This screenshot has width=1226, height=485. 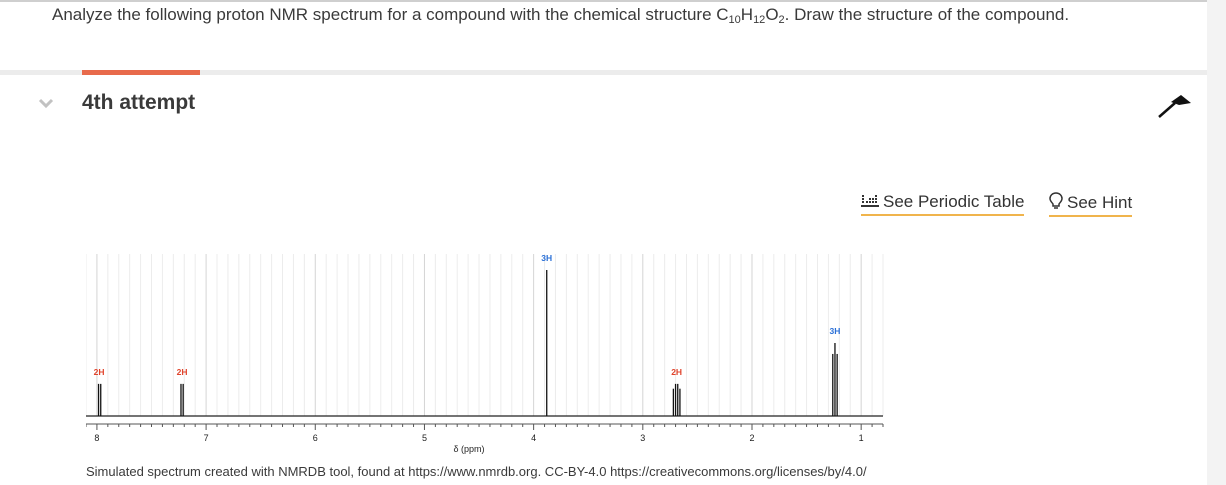 What do you see at coordinates (46, 105) in the screenshot?
I see `chevron-down-icon` at bounding box center [46, 105].